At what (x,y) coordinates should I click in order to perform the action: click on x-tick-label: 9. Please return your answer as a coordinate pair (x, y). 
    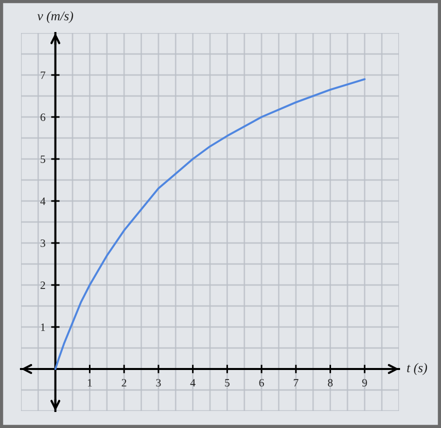
    Looking at the image, I should click on (364, 383).